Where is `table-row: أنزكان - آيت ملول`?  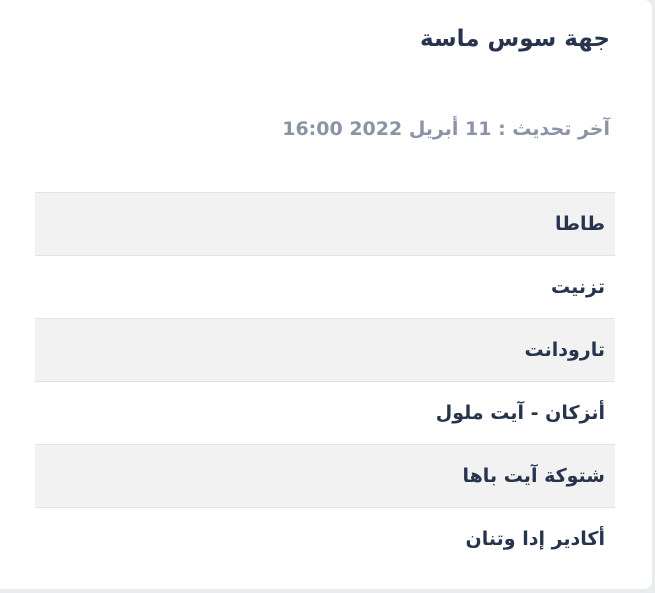 table-row: أنزكان - آيت ملول is located at coordinates (325, 412).